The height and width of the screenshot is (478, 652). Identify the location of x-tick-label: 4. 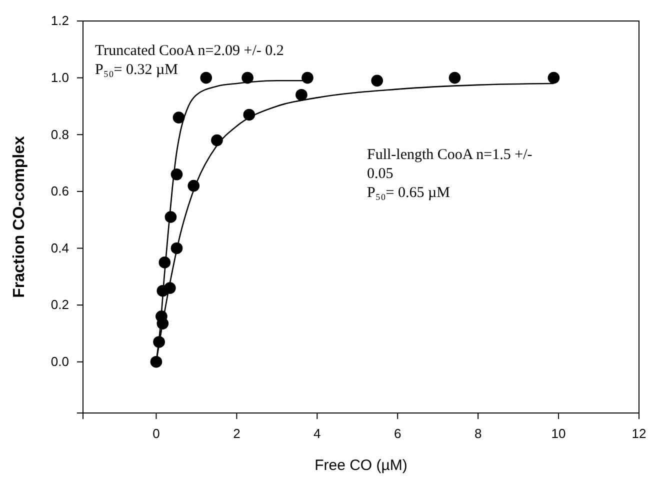
(317, 434).